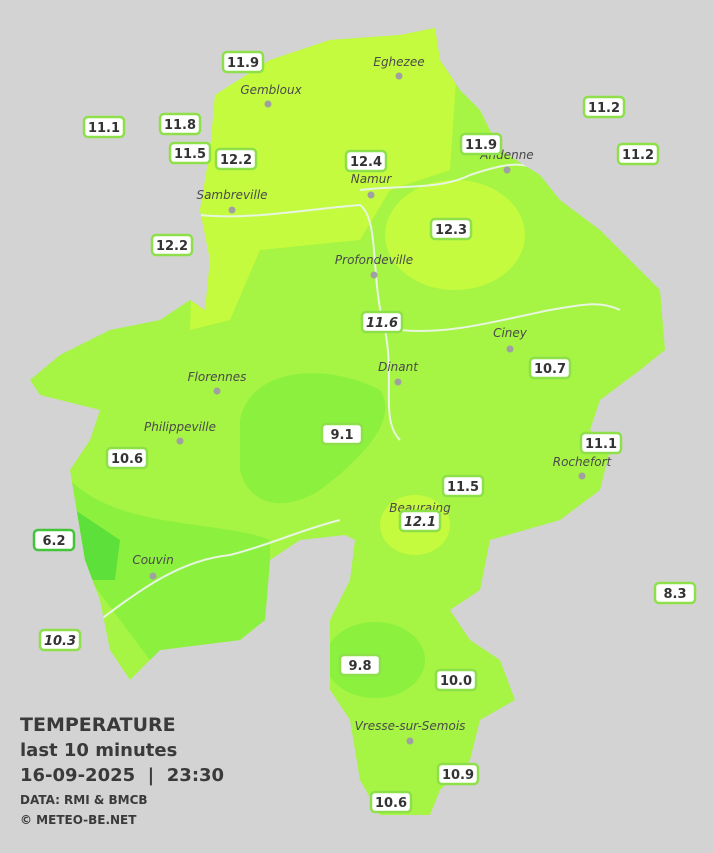  What do you see at coordinates (398, 367) in the screenshot?
I see `city-label: Dinant` at bounding box center [398, 367].